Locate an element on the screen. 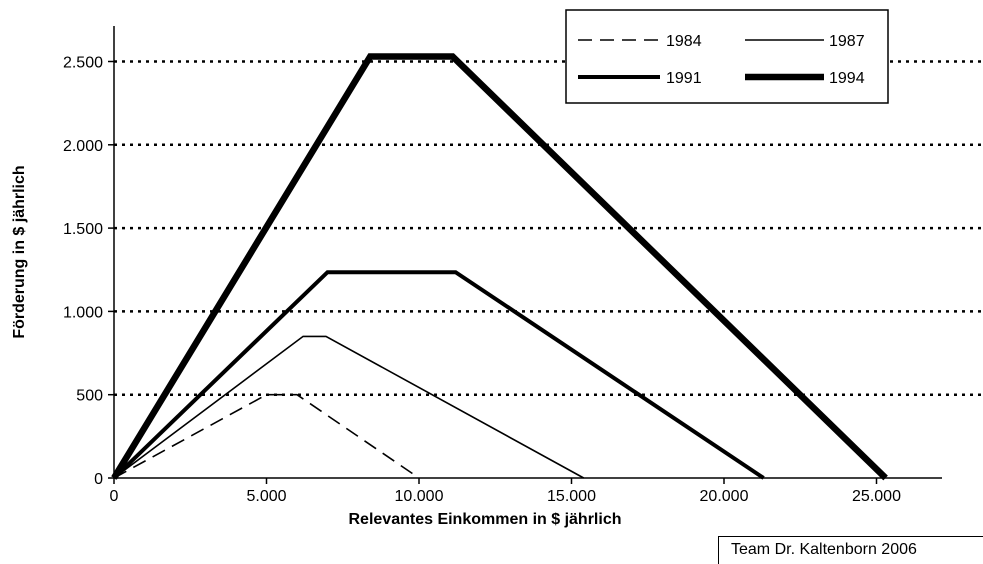 The width and height of the screenshot is (983, 564). legend-label-1994: 1994 is located at coordinates (847, 78).